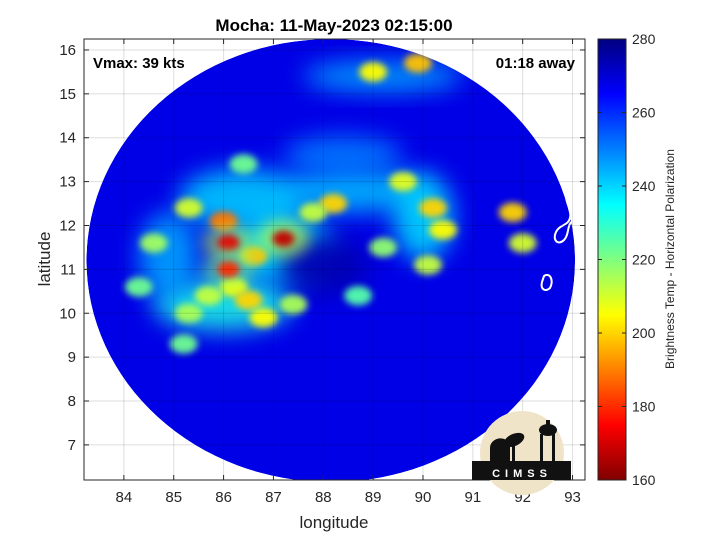  What do you see at coordinates (67, 225) in the screenshot?
I see `y-tick-label: 12` at bounding box center [67, 225].